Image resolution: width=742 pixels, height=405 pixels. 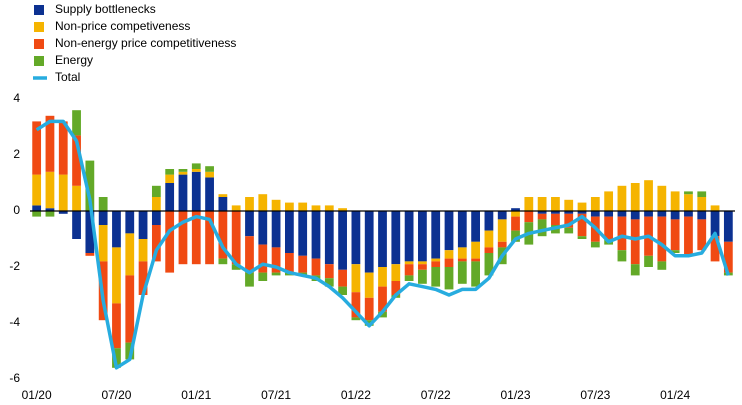 What do you see at coordinates (14, 322) in the screenshot?
I see `y-tick-label: -4` at bounding box center [14, 322].